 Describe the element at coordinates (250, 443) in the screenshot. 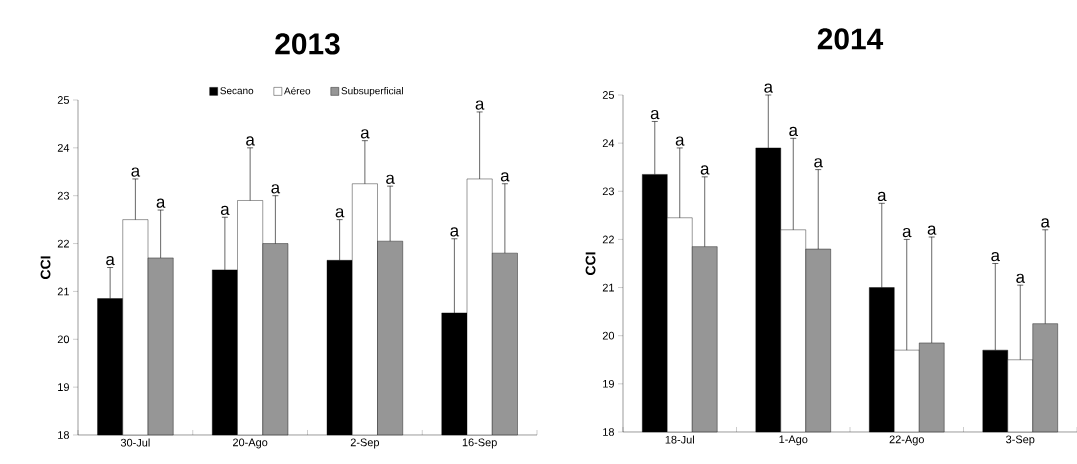

I see `x-tick-label: 20-Ago` at that location.